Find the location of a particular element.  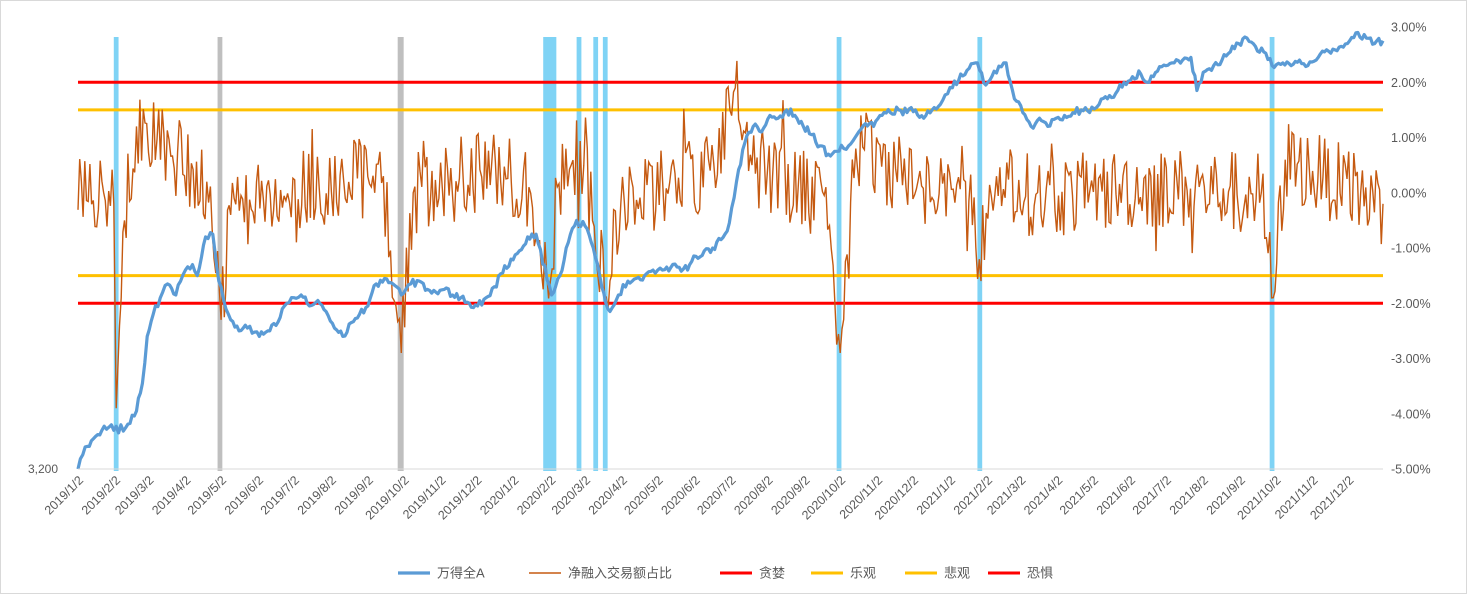

x-tick-label: 2019/7/2 is located at coordinates (280, 495).